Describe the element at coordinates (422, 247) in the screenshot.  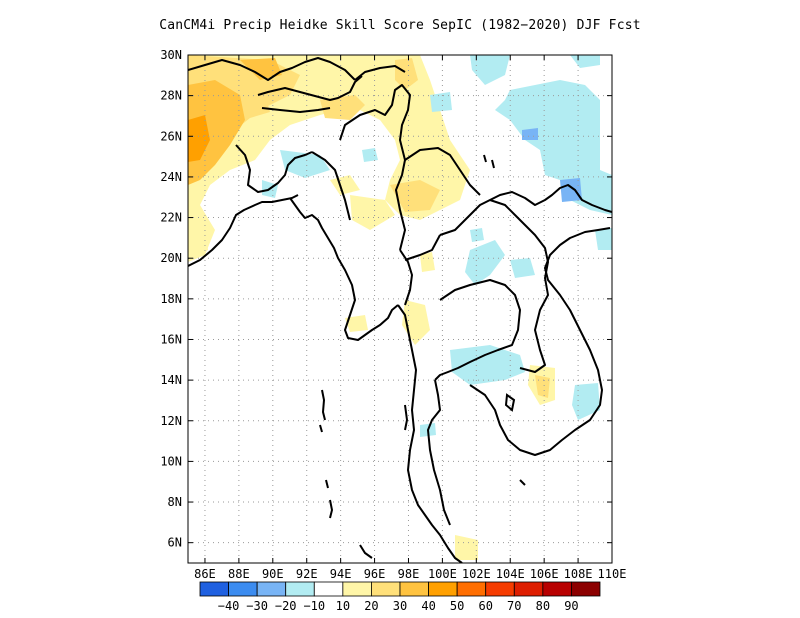
I see `thailand-north-border` at that location.